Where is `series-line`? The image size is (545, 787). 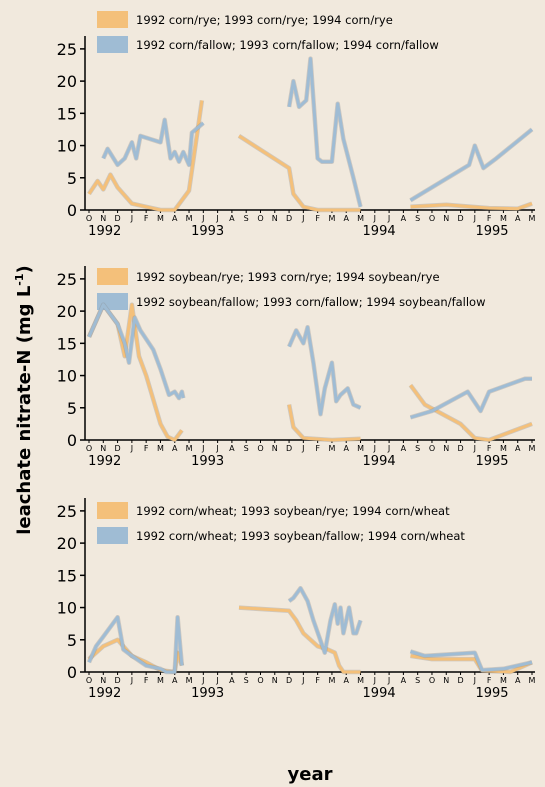 series-line is located at coordinates (309, 361).